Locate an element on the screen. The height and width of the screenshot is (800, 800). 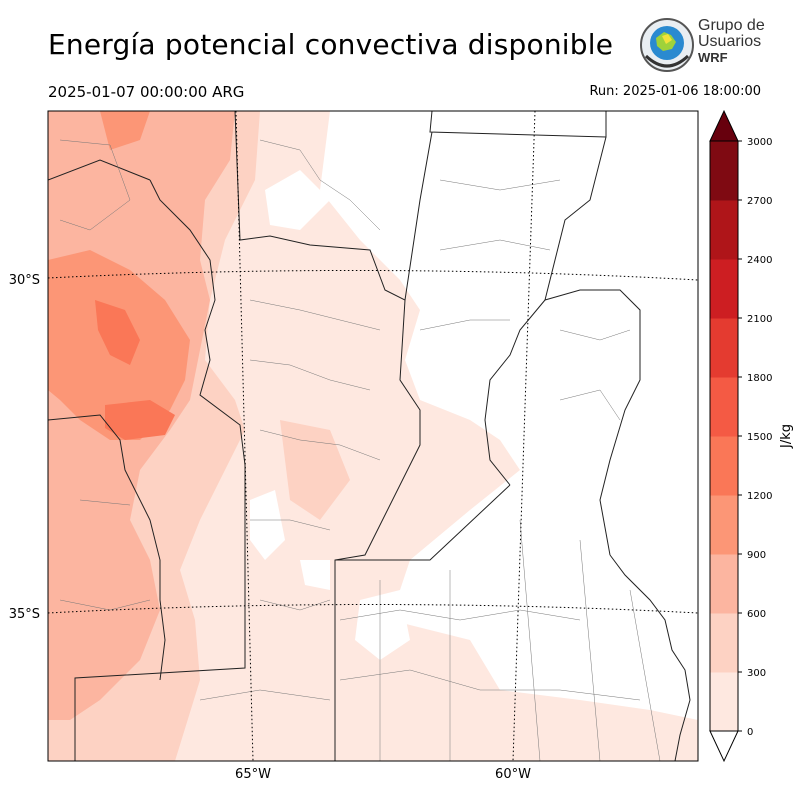
colorbar-tick-label: 2100 is located at coordinates (759, 319).